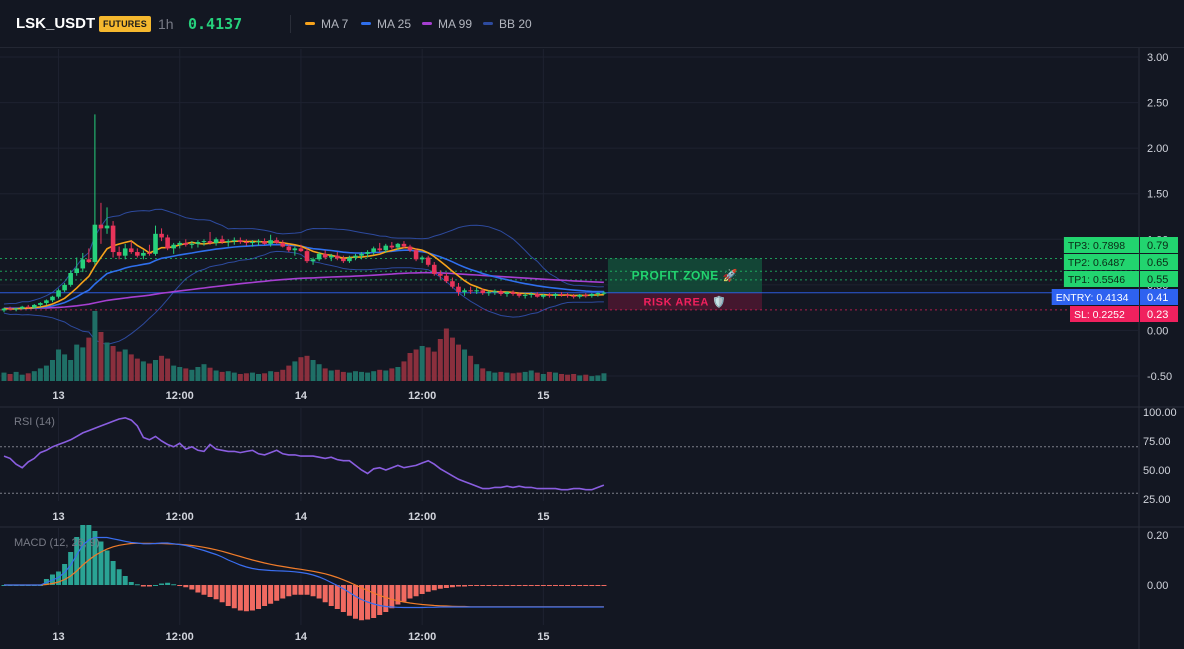 The height and width of the screenshot is (649, 1184). I want to click on level-label-box-tp3, so click(1101, 245).